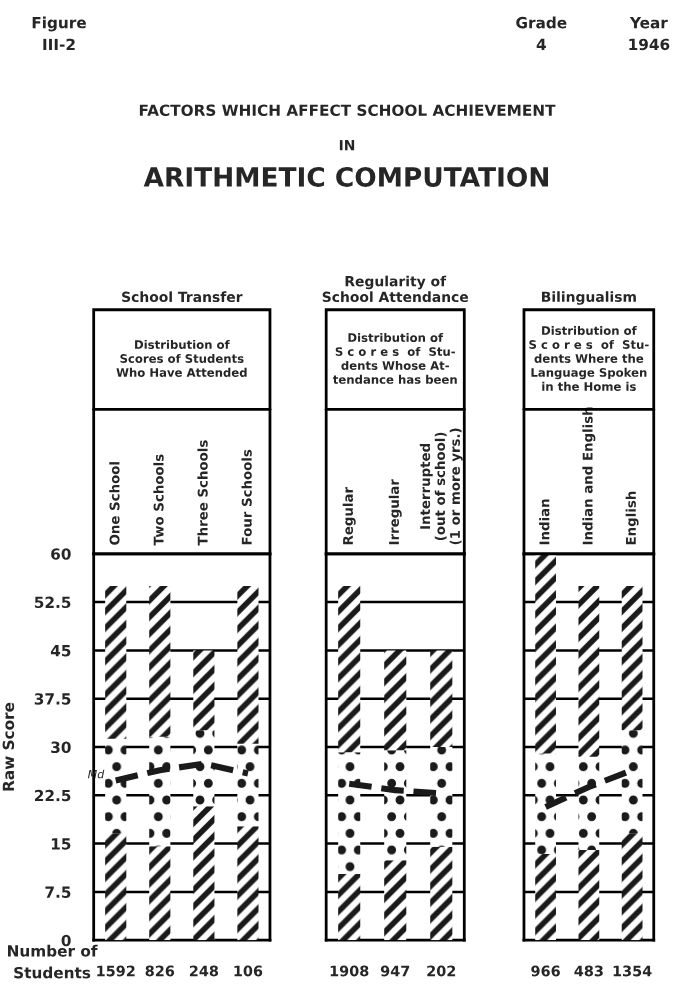  I want to click on line-series, so click(181, 772).